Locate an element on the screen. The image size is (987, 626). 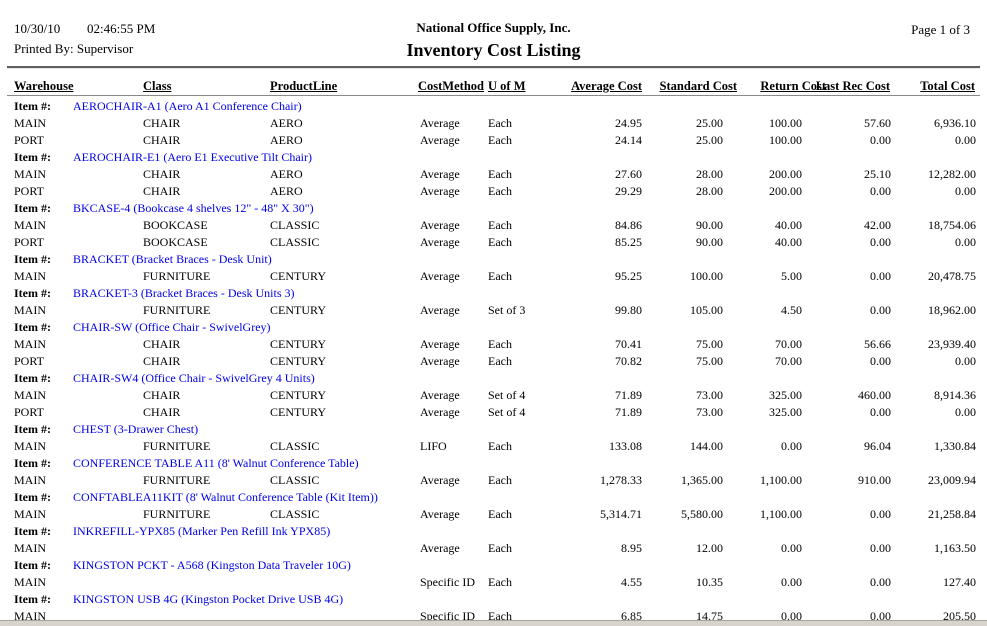
average-cost-cell: 24.95 is located at coordinates (628, 123).